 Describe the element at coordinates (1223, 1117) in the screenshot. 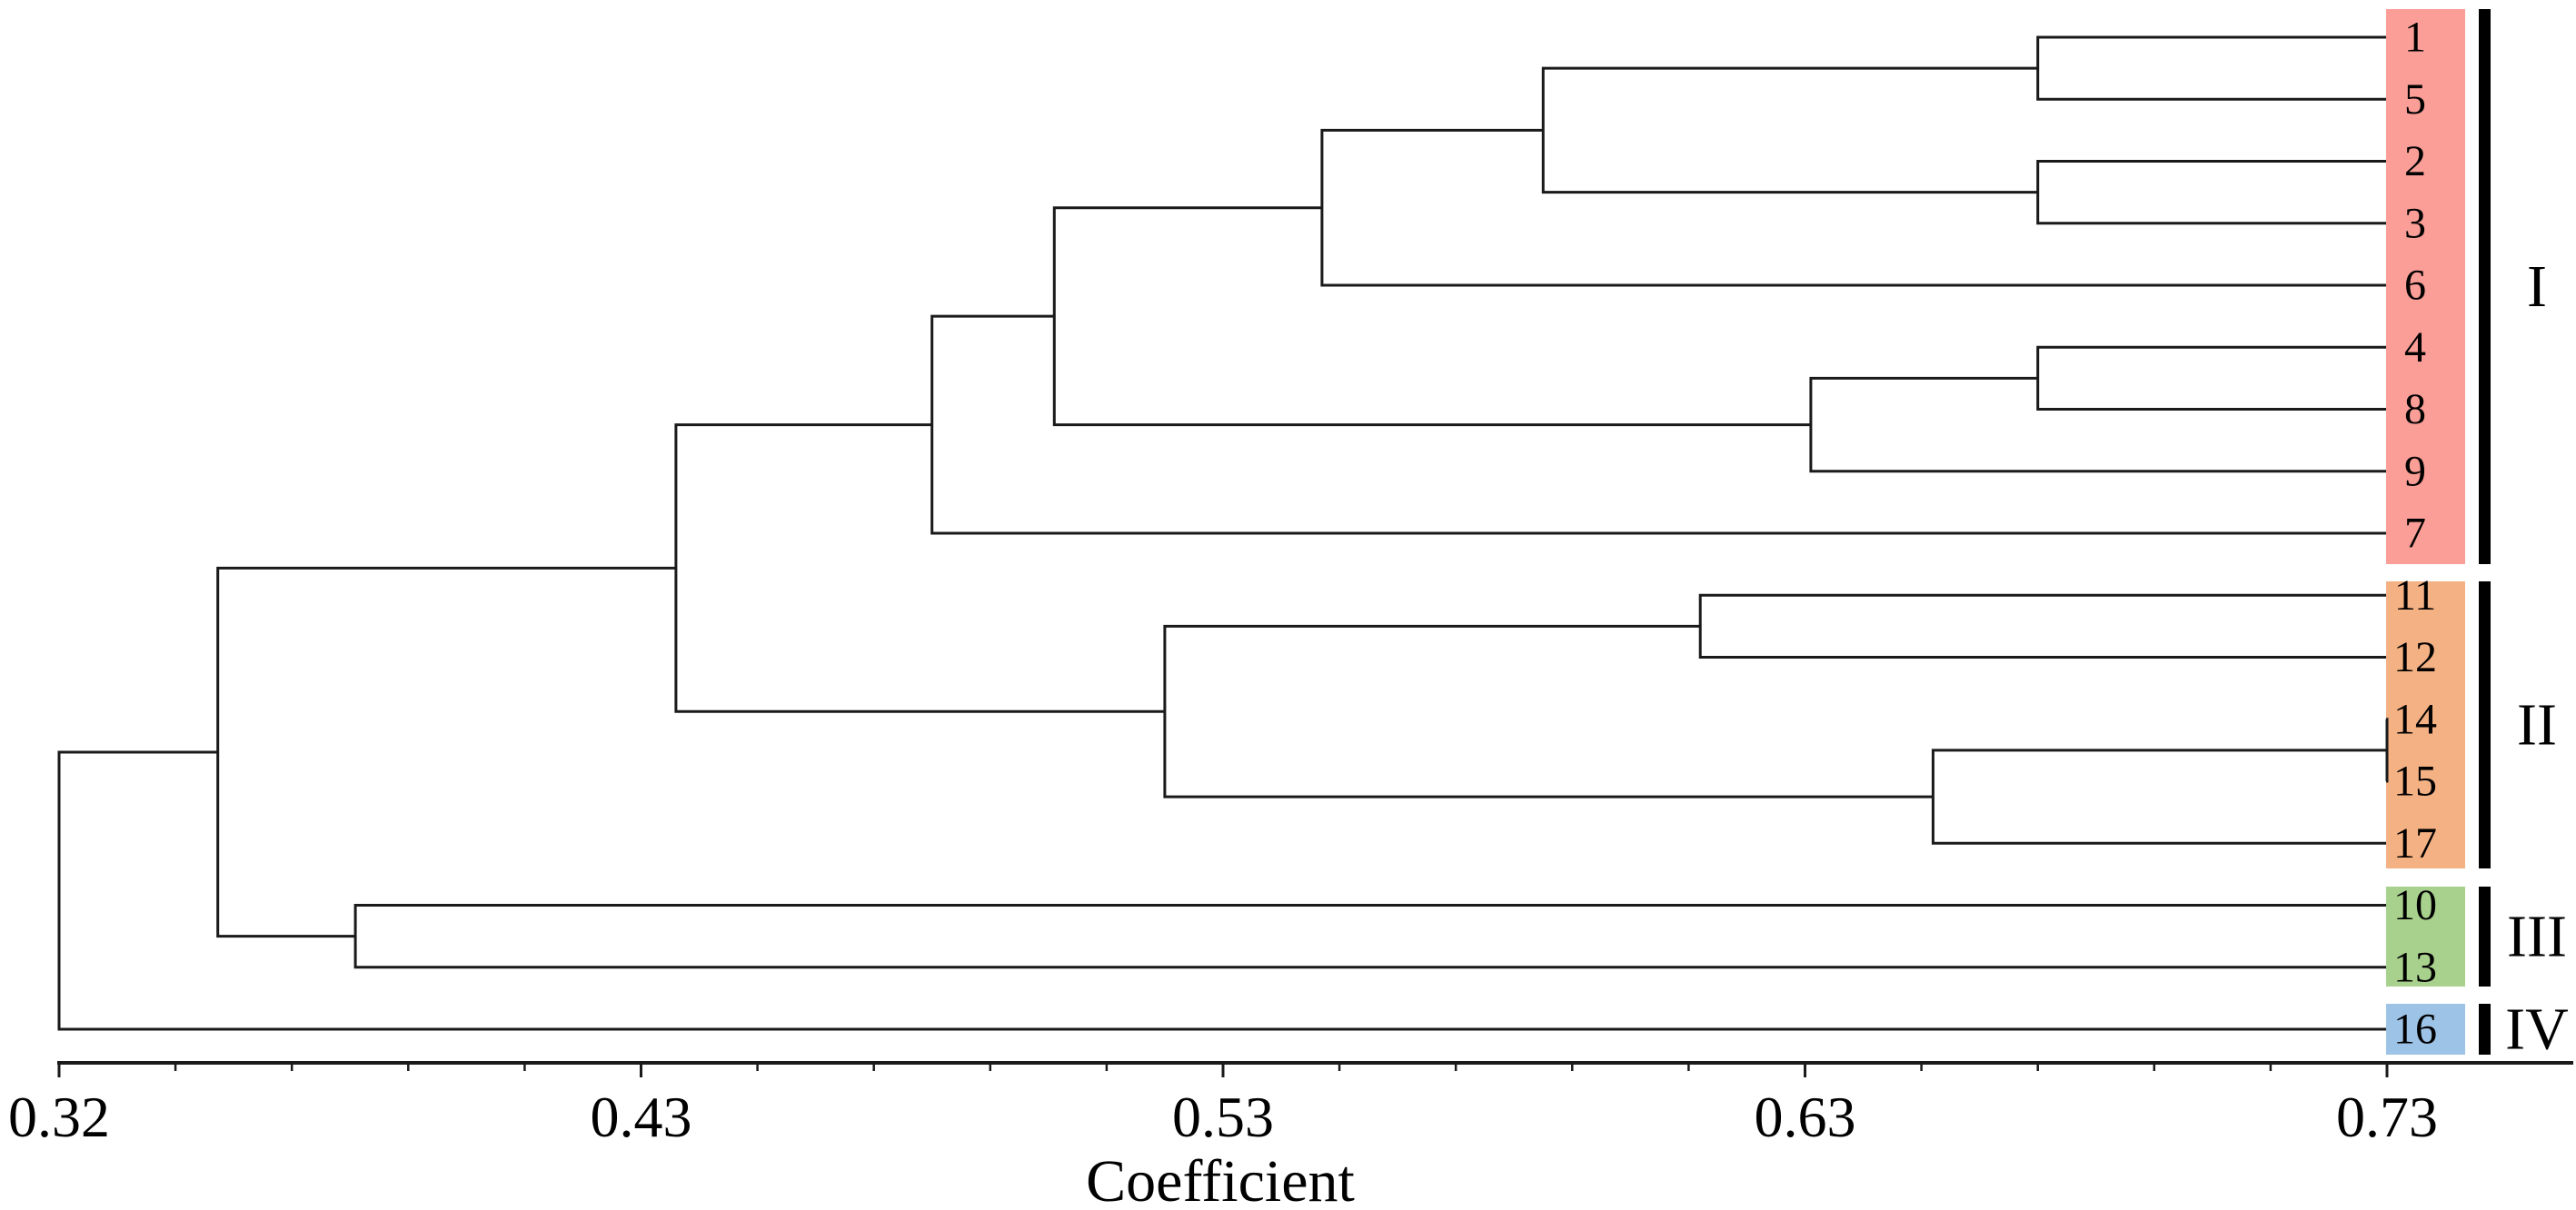

I see `tick-label-0.53: 0.53` at that location.